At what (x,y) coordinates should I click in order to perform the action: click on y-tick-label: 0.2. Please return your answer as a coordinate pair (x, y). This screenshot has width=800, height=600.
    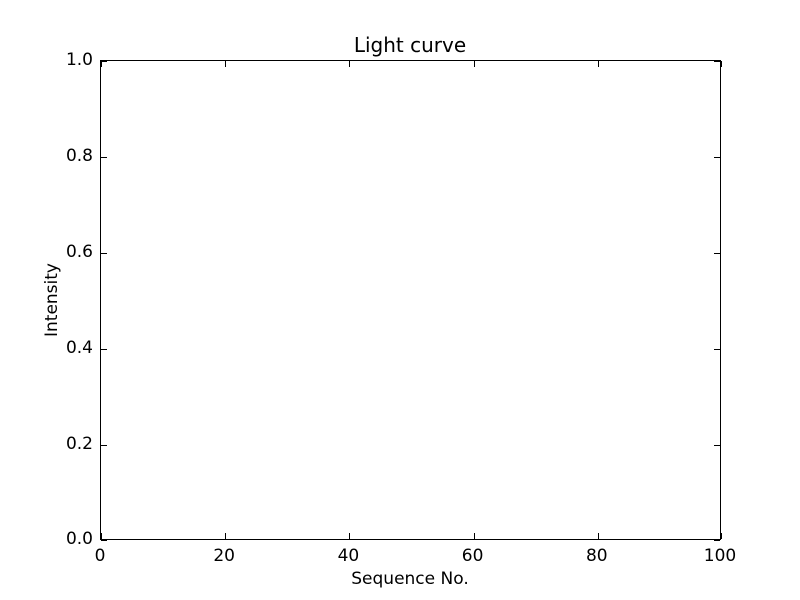
    Looking at the image, I should click on (79, 444).